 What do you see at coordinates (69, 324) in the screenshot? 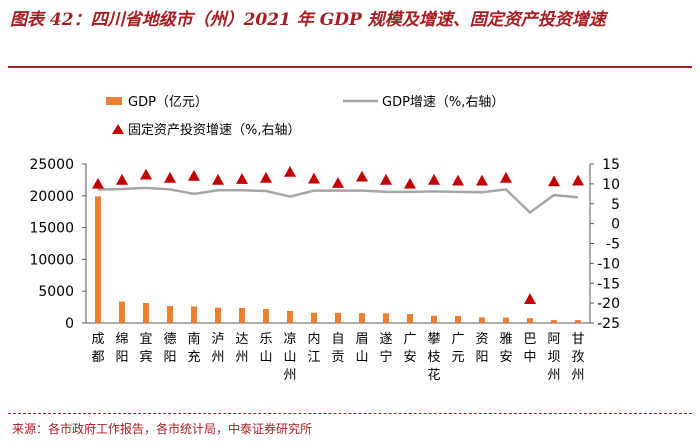
I see `left-tick-label: 0` at bounding box center [69, 324].